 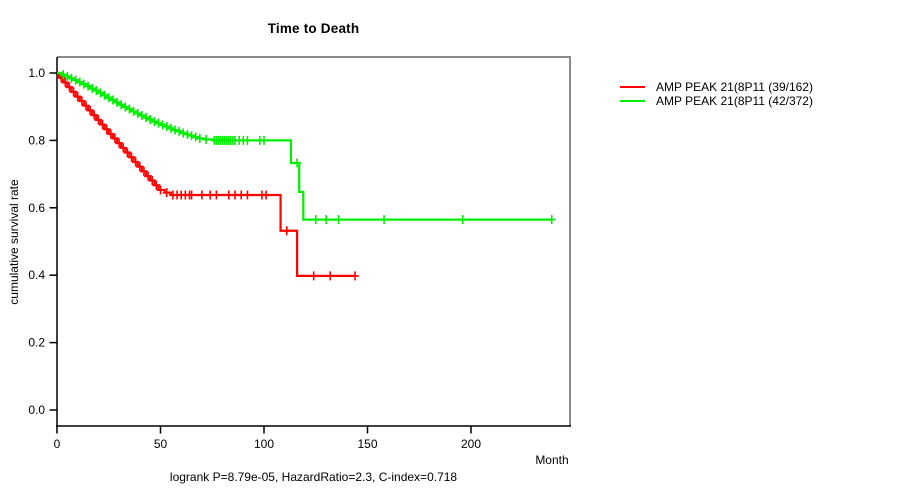 I want to click on y-tick-label: 0.8, so click(x=36, y=140).